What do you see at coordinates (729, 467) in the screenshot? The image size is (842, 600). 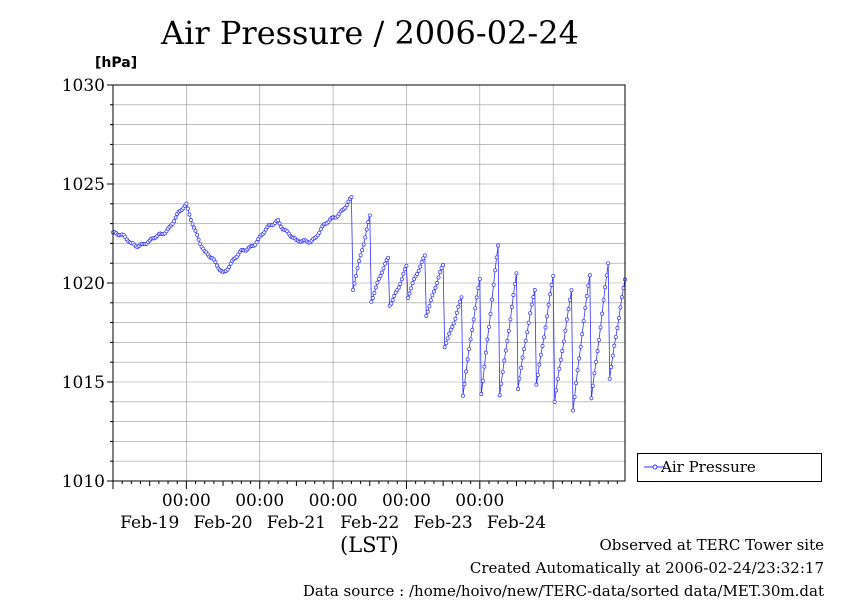 I see `legend: Air Pressure` at bounding box center [729, 467].